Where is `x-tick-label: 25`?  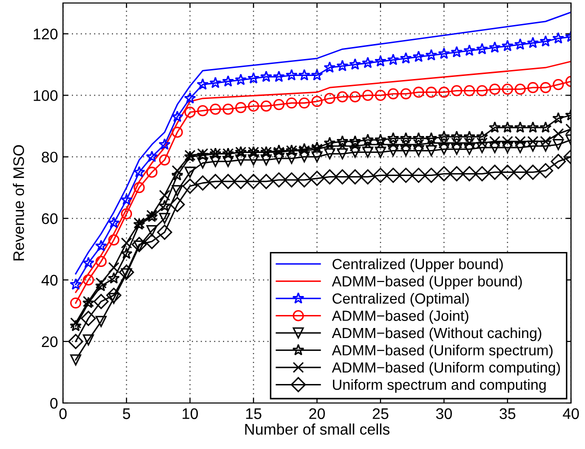 x-tick-label: 25 is located at coordinates (380, 414).